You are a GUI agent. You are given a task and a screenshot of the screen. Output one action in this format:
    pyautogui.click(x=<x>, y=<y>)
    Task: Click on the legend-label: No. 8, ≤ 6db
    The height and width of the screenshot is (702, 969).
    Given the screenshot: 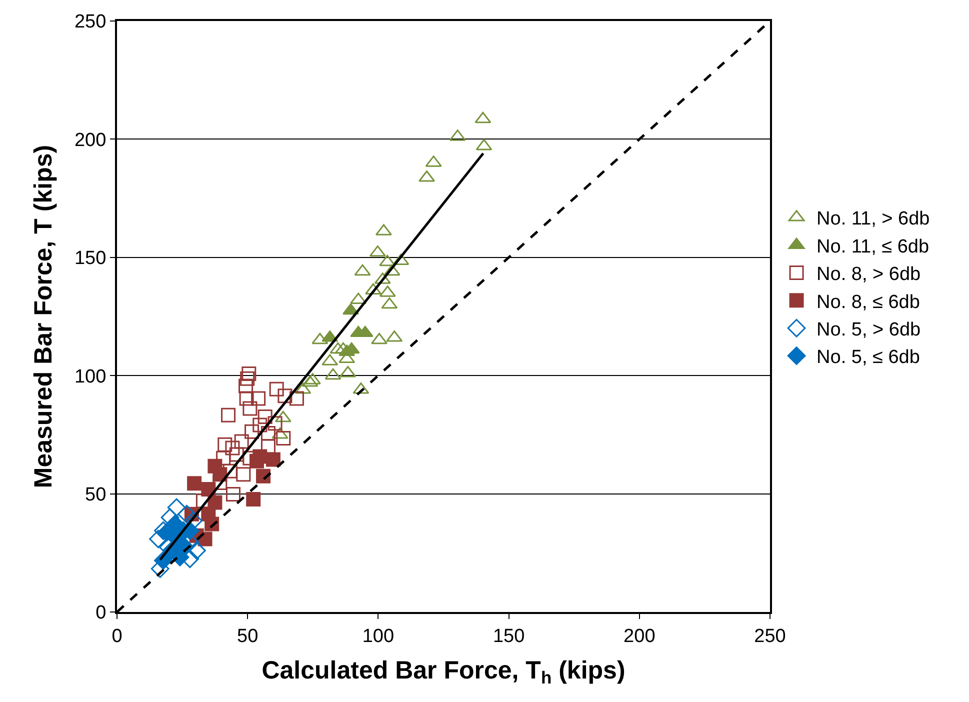 What is the action you would take?
    pyautogui.click(x=868, y=302)
    